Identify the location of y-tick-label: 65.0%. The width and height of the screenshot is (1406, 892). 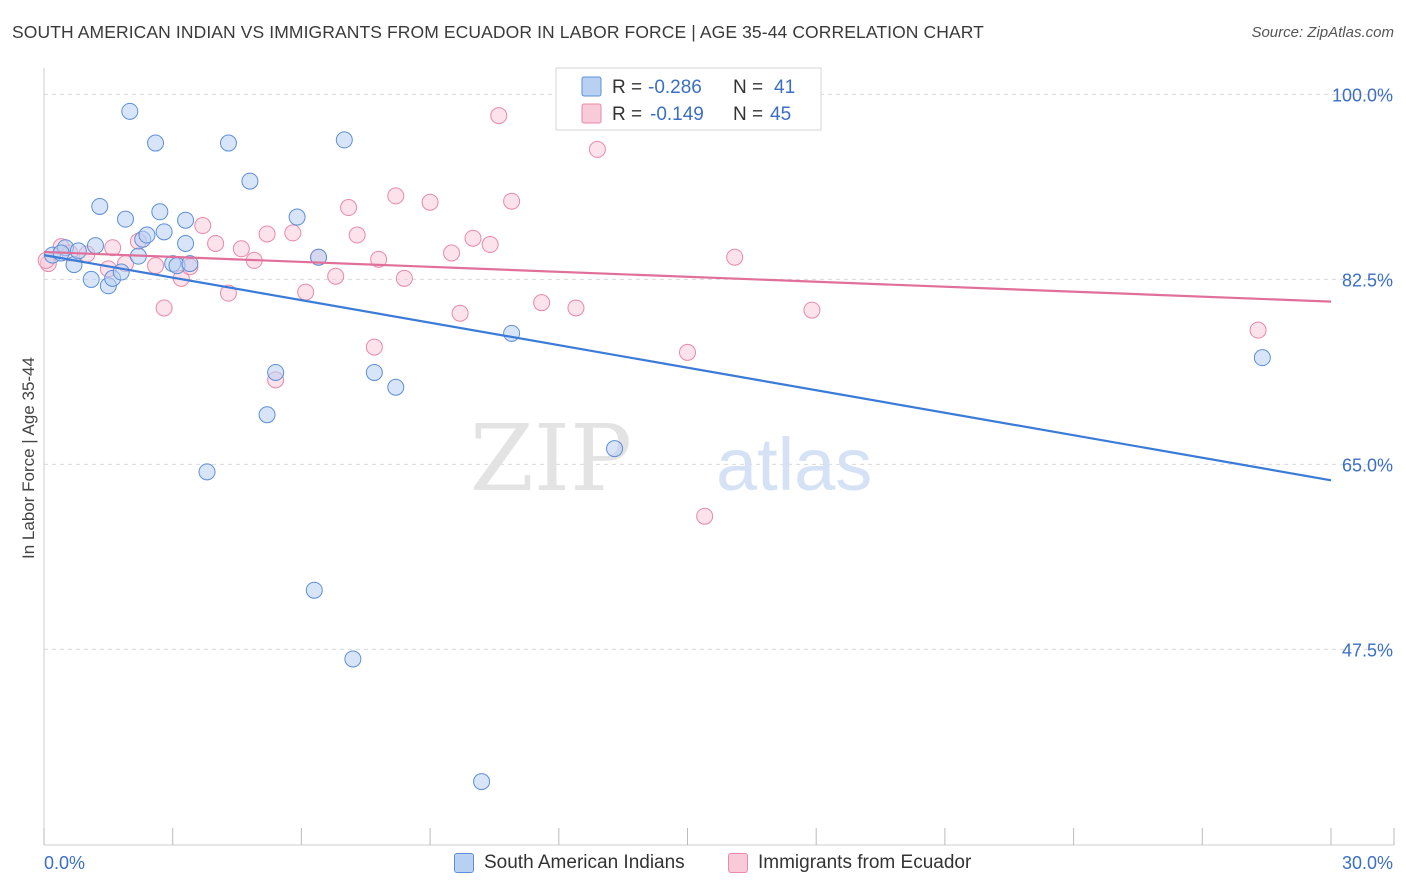
(1367, 465).